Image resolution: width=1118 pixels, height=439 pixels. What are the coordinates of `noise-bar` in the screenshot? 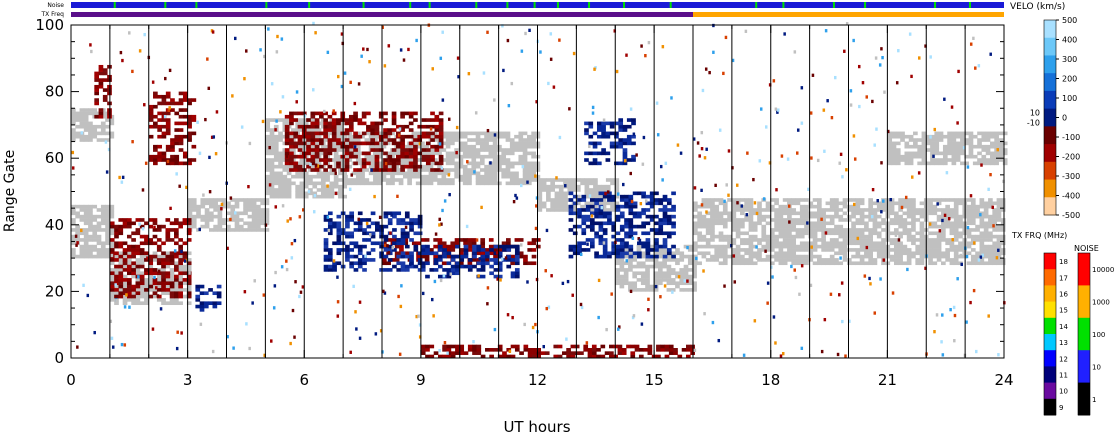 It's located at (537, 5).